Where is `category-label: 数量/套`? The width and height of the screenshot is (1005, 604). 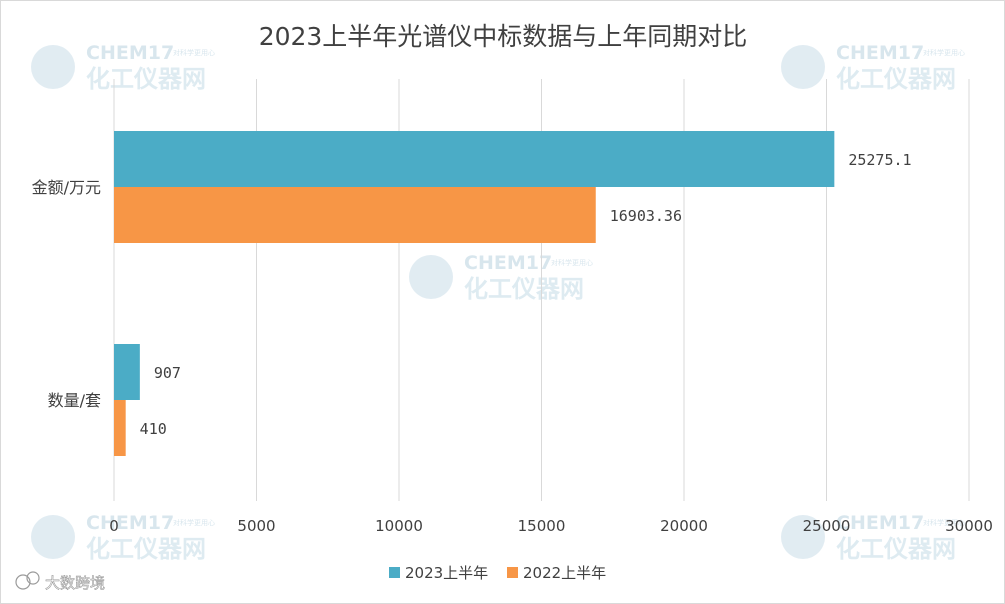
category-label: 数量/套 is located at coordinates (74, 400).